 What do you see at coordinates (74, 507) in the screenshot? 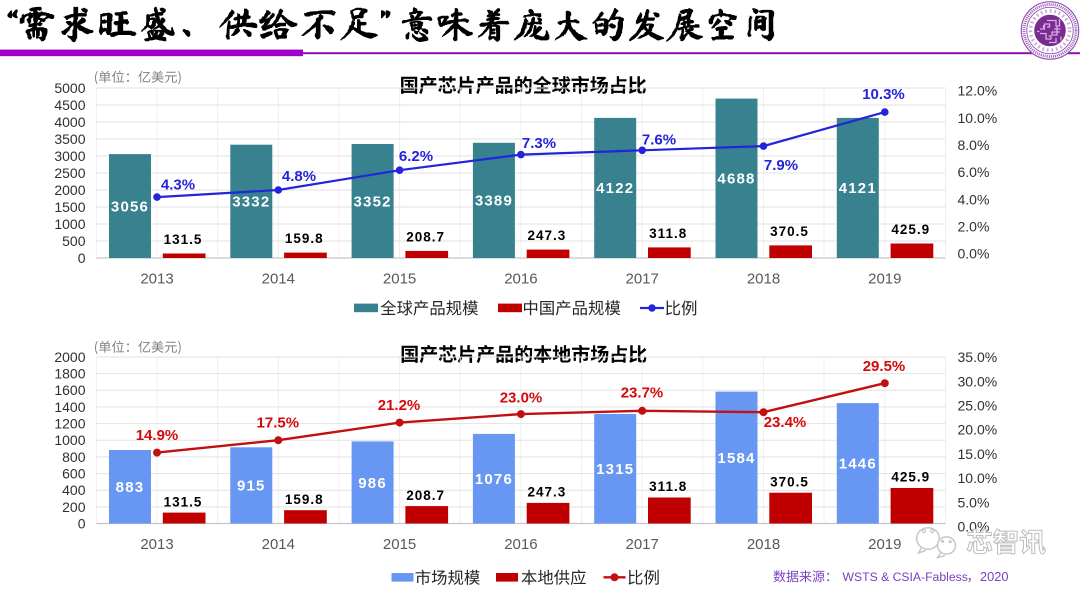
I see `svg-text: 200` at bounding box center [74, 507].